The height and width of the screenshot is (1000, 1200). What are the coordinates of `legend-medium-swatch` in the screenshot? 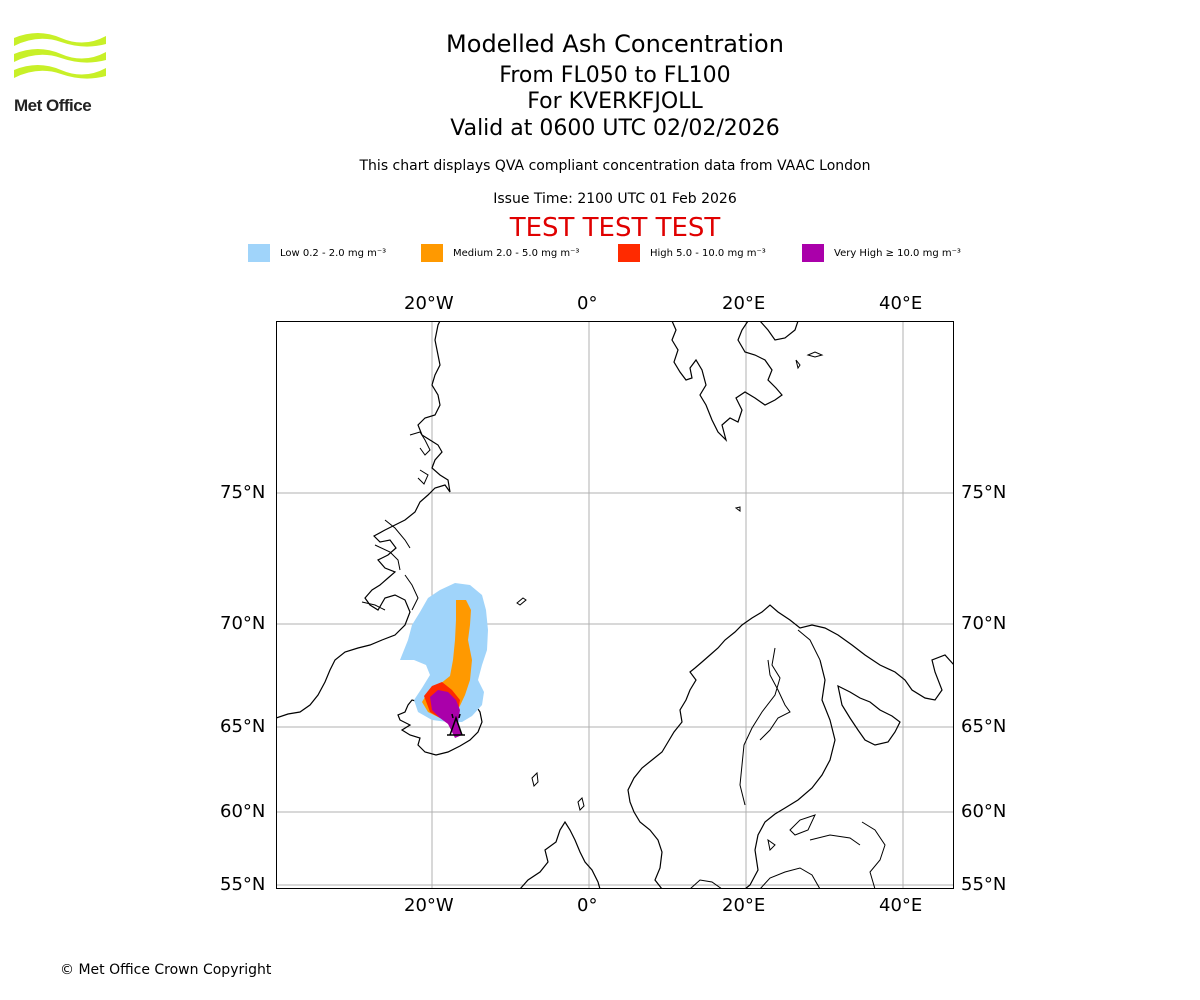 It's located at (432, 253).